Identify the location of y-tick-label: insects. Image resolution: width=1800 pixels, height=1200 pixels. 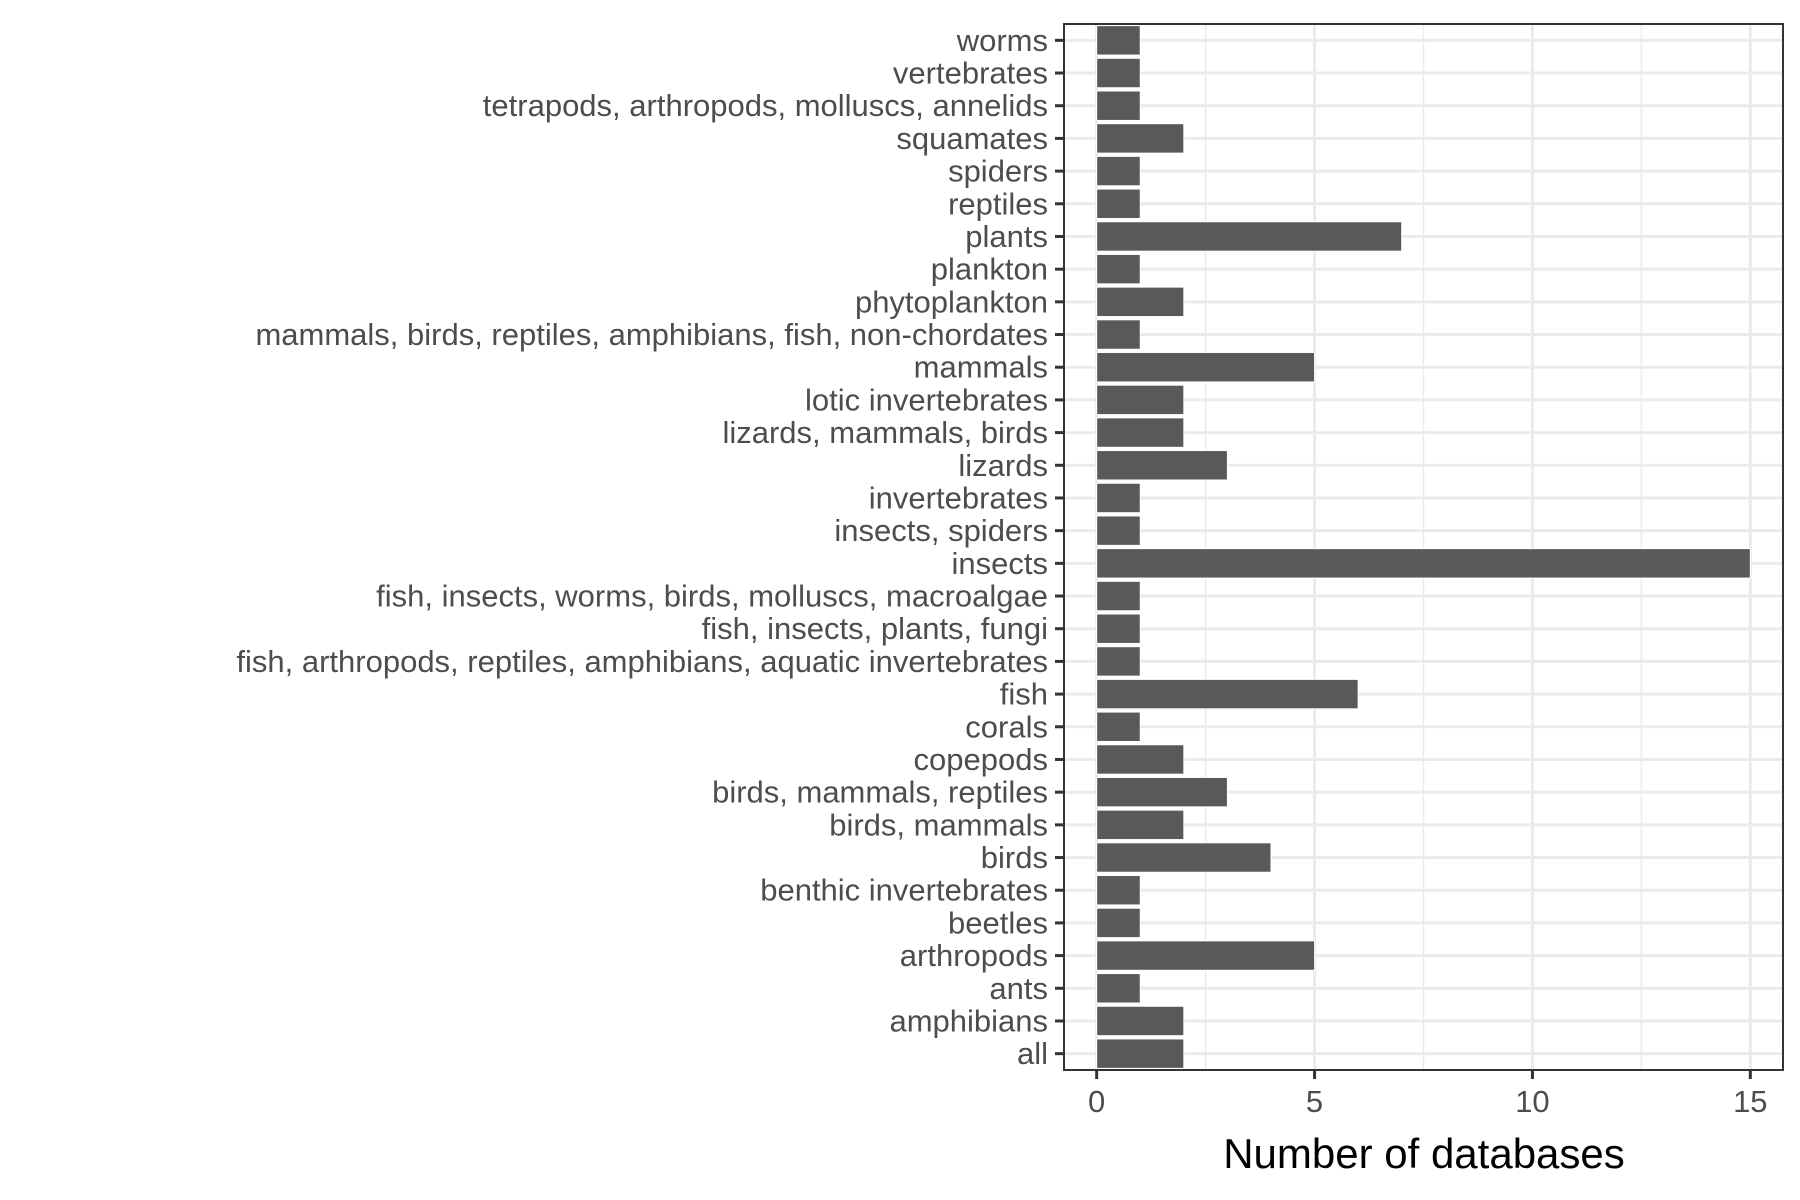
(1000, 563).